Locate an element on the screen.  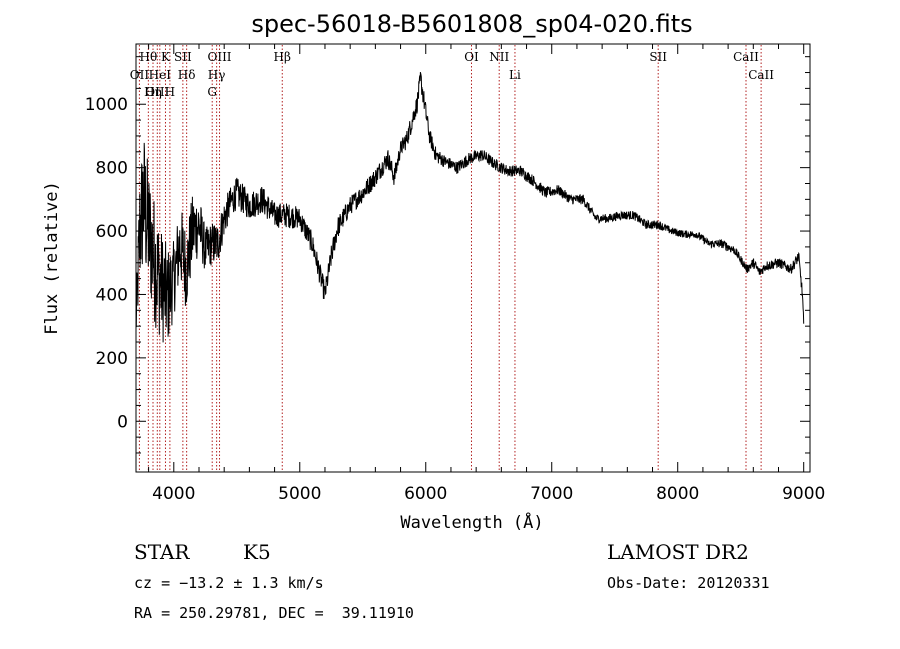
y-tick-label: 400 is located at coordinates (112, 295).